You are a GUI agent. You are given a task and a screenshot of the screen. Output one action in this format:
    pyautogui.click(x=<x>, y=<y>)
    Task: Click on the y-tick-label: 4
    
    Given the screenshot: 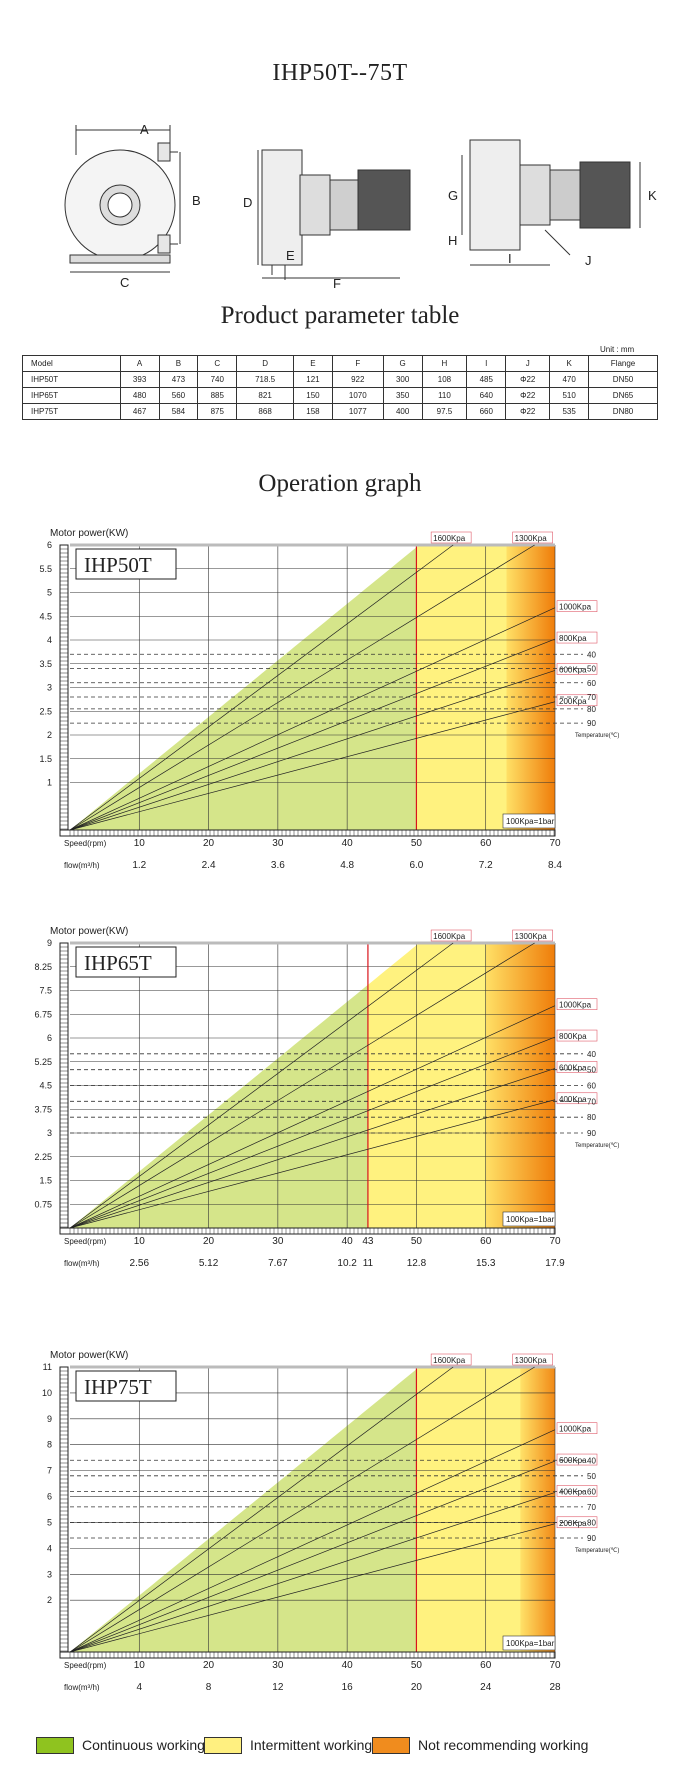 What is the action you would take?
    pyautogui.click(x=49, y=1548)
    